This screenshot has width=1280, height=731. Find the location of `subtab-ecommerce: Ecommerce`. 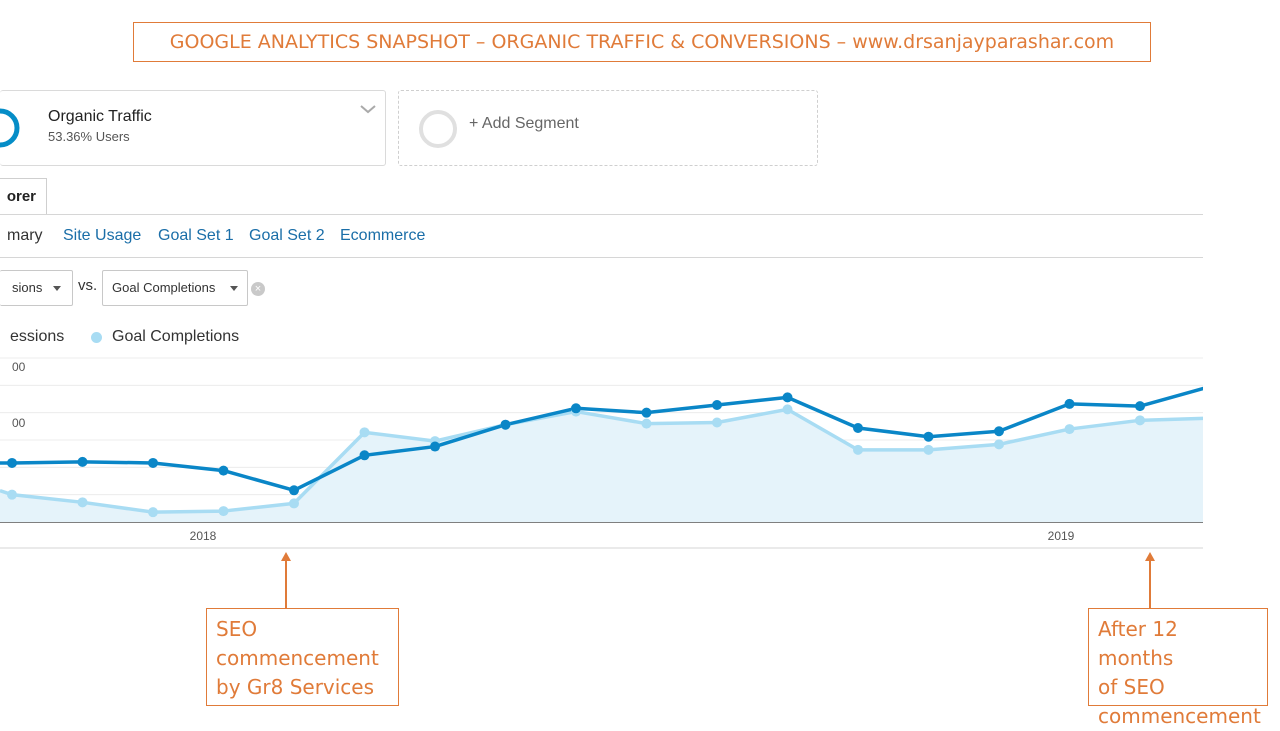

subtab-ecommerce: Ecommerce is located at coordinates (383, 235).